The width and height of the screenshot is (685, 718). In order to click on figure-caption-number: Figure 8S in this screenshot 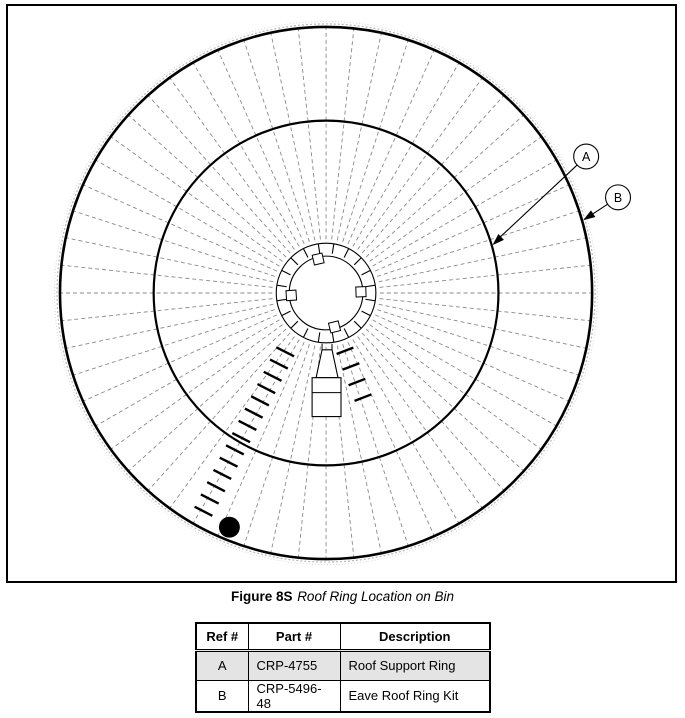, I will do `click(261, 596)`.